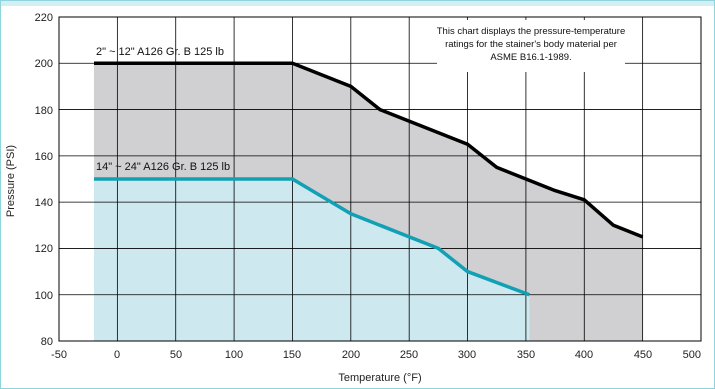  I want to click on y-tick-label: 180, so click(44, 111).